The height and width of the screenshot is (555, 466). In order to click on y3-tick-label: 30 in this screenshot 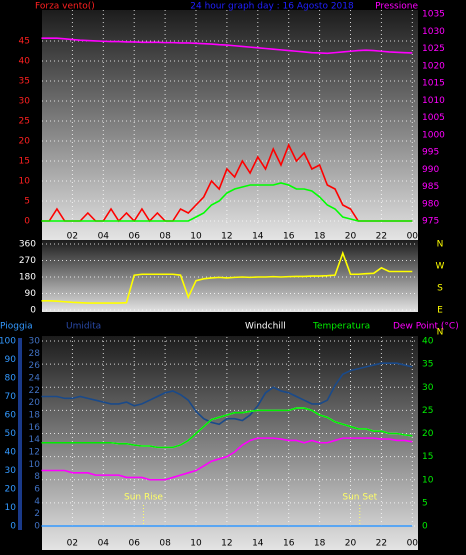, I will do `click(35, 342)`.